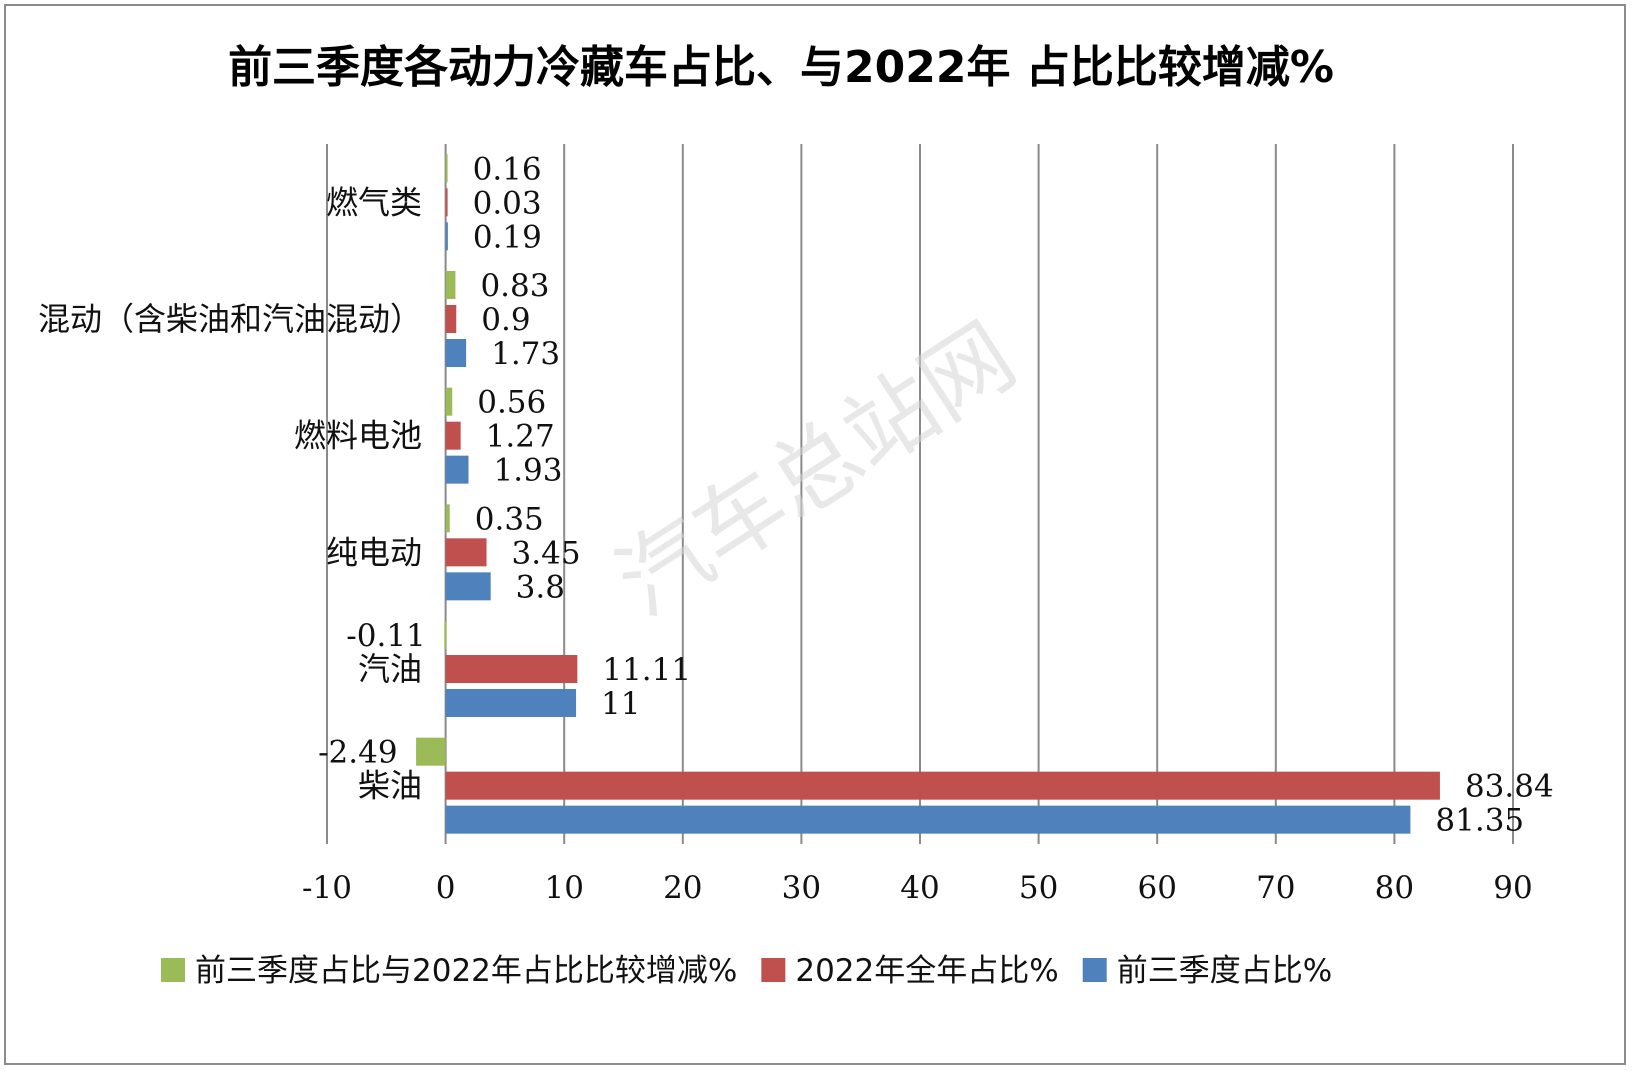  Describe the element at coordinates (527, 471) in the screenshot. I see `data-label: 1.93` at that location.